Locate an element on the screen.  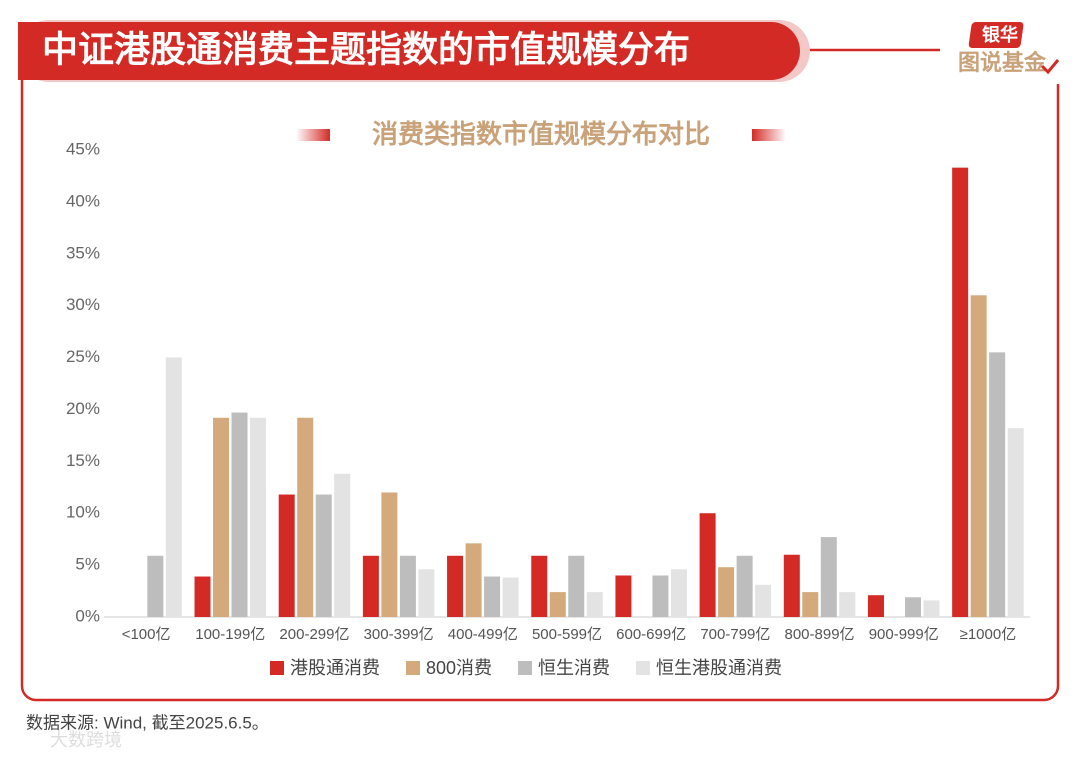
header-band is located at coordinates (409, 51).